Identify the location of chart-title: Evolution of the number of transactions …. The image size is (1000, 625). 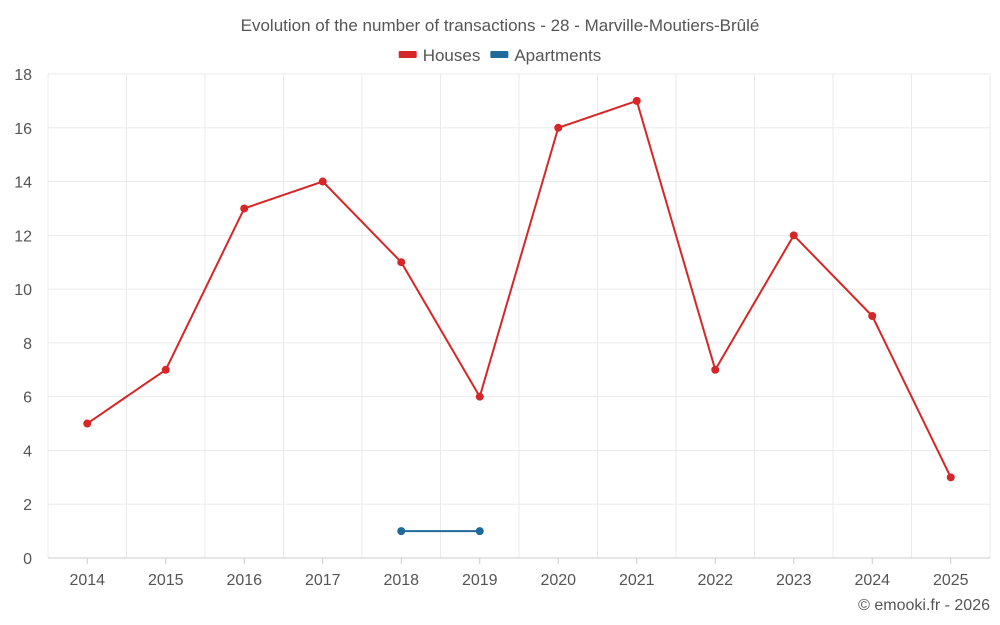
(500, 25).